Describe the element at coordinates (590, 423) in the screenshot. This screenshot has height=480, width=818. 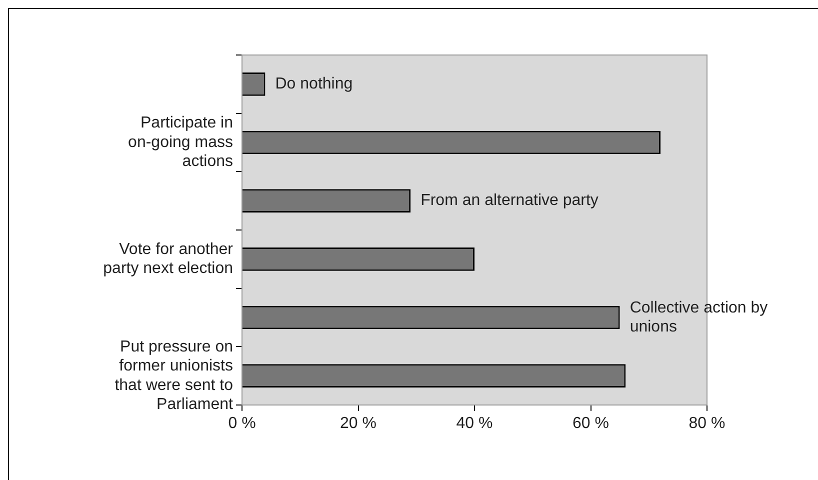
I see `x-tick-label: 60 %` at that location.